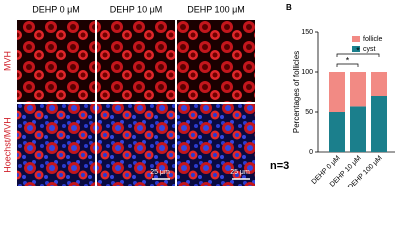  I want to click on y-tick-label: 100, so click(307, 72).